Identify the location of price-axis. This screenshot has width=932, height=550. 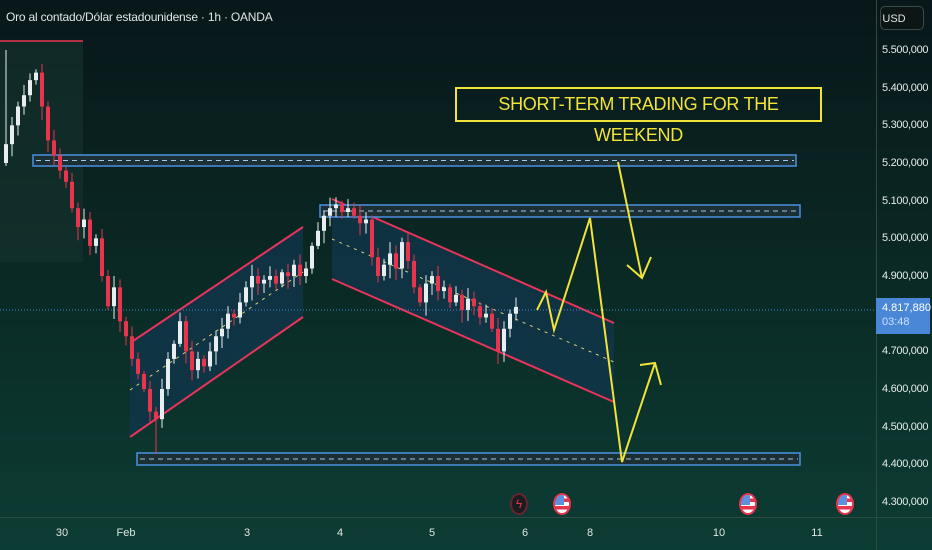
(904, 275).